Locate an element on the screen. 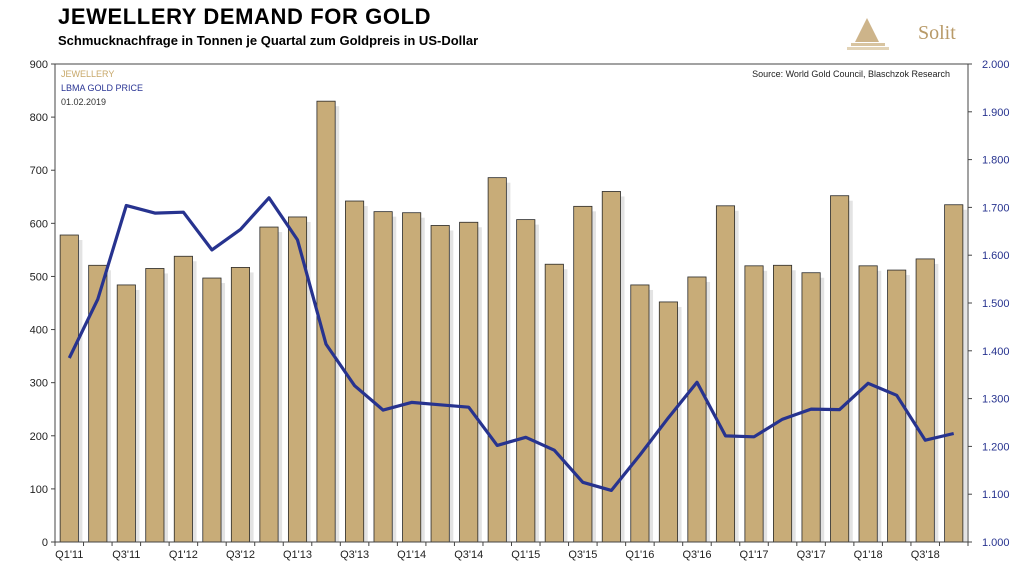  y-left-tick-label: 900 is located at coordinates (39, 65).